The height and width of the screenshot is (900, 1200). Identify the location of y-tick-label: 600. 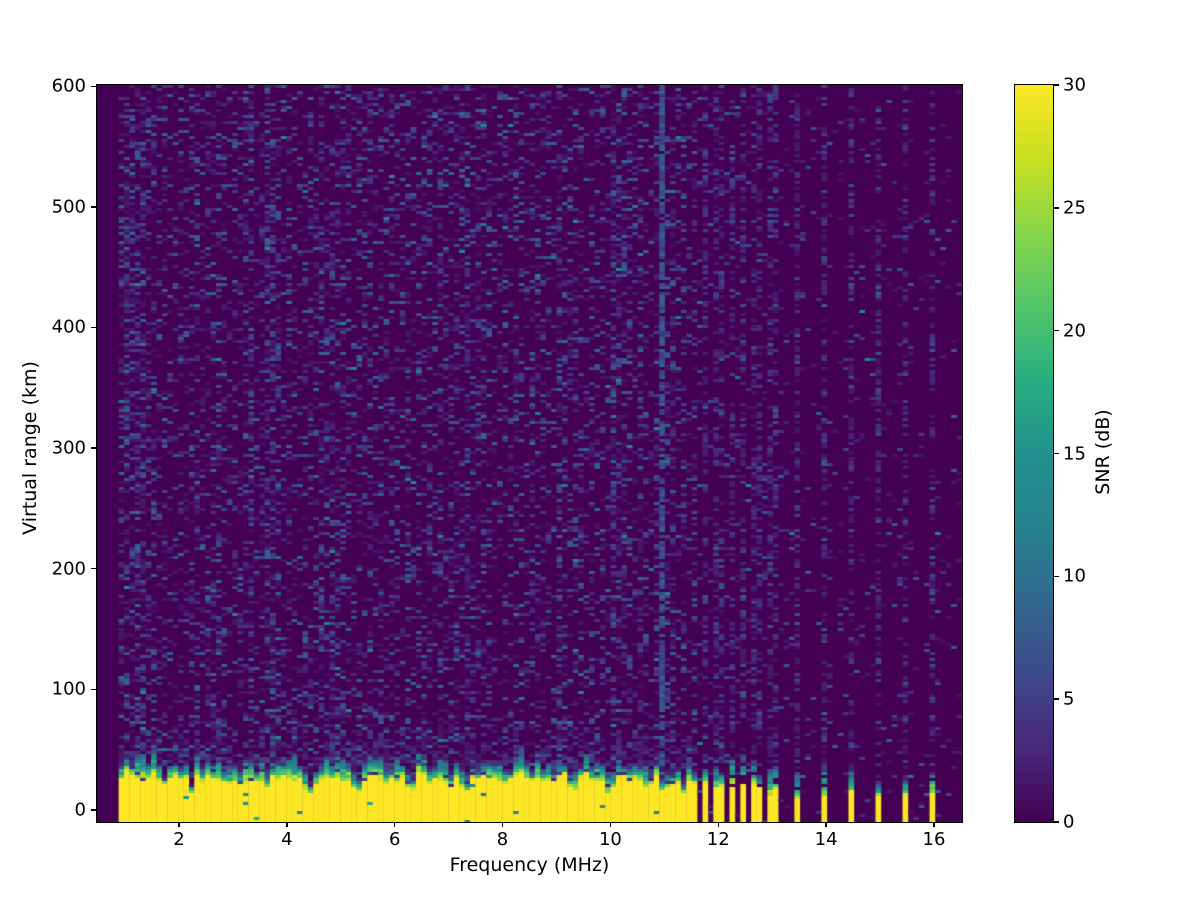
(68, 86).